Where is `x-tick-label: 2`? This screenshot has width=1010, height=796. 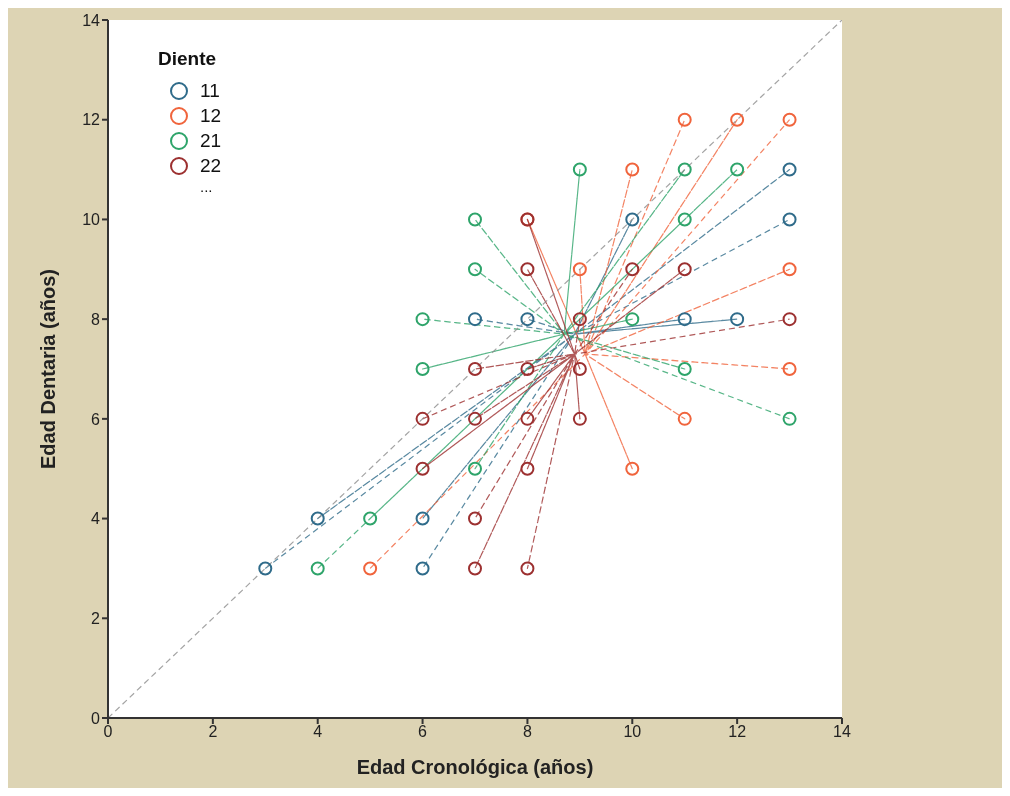 x-tick-label: 2 is located at coordinates (213, 732).